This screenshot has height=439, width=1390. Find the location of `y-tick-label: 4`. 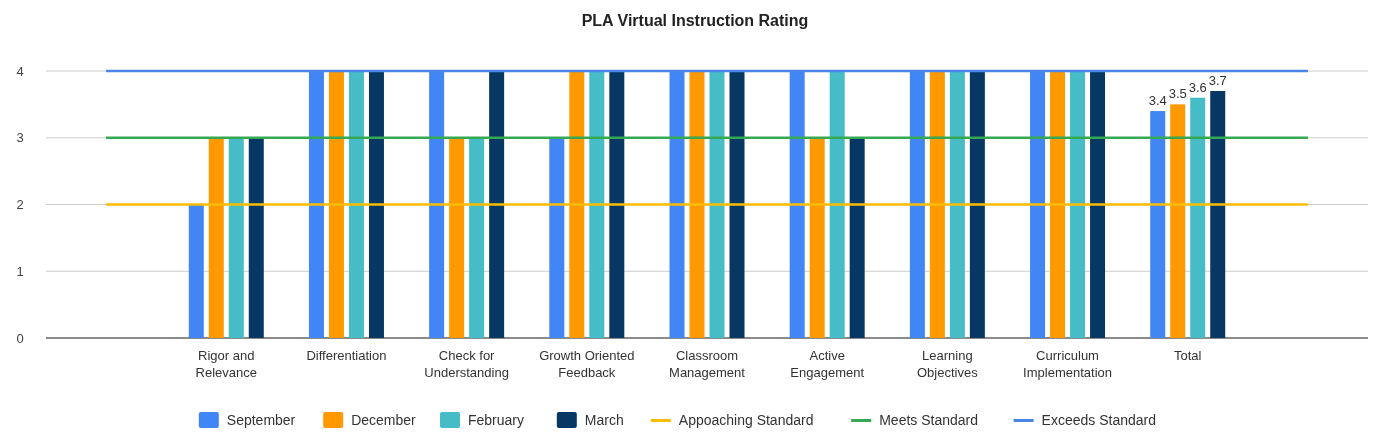

y-tick-label: 4 is located at coordinates (20, 71).